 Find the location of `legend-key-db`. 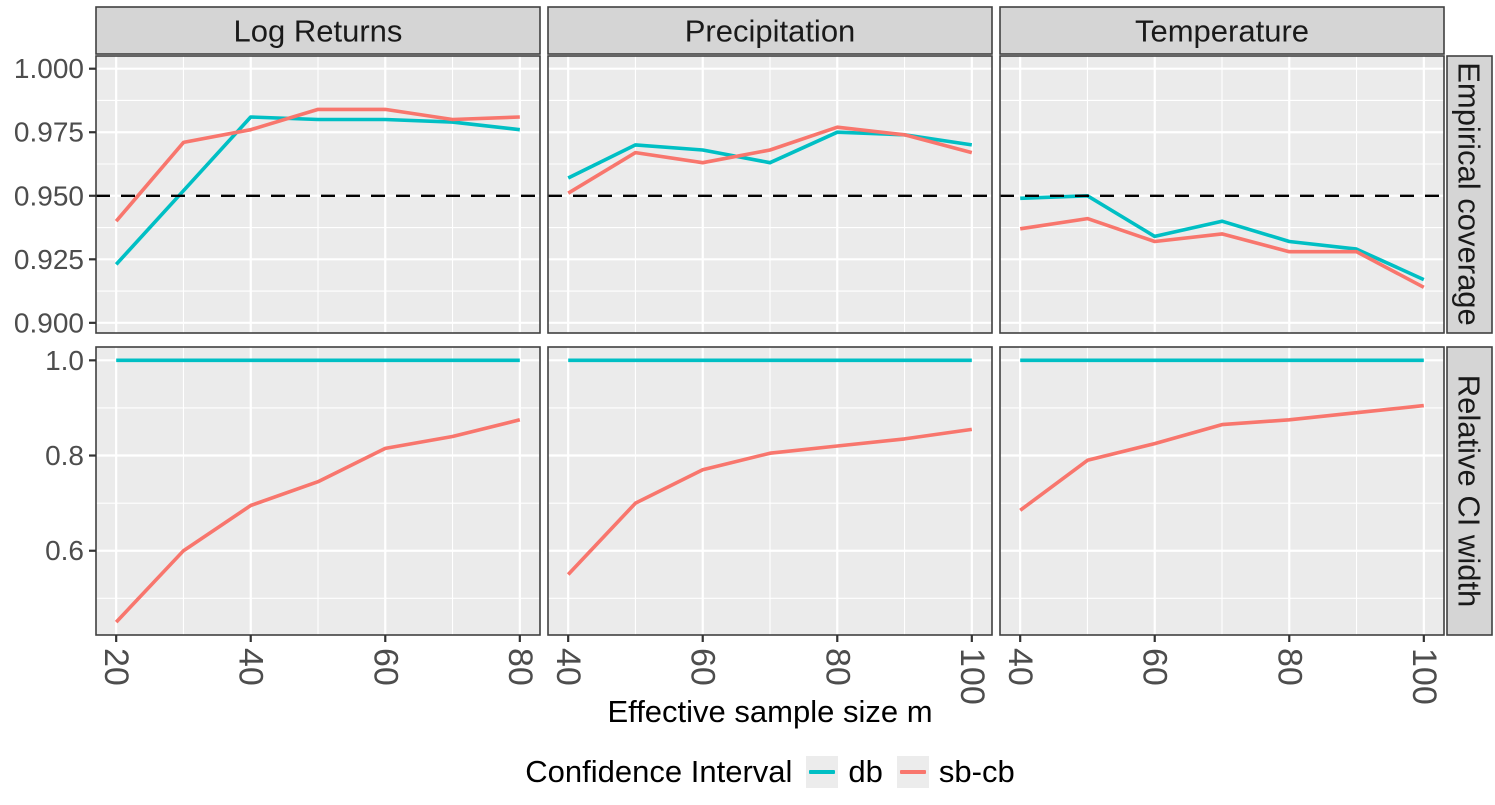

legend-key-db is located at coordinates (822, 772).